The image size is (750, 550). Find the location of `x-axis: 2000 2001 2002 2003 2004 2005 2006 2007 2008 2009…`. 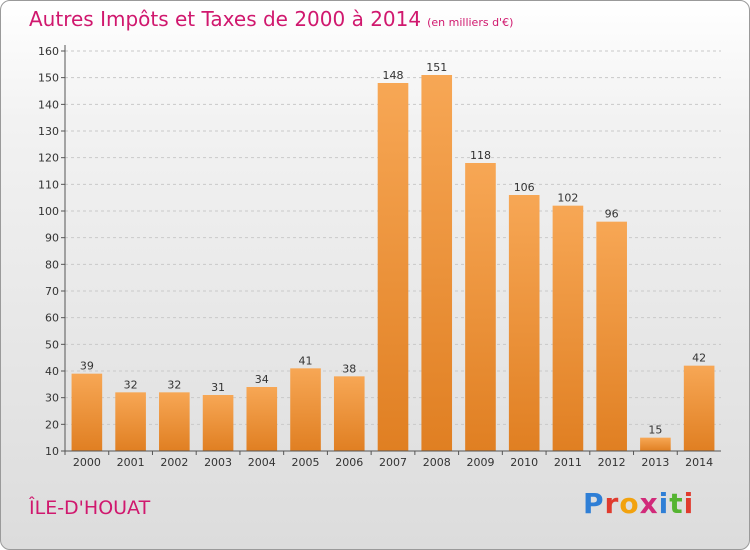

x-axis: 2000 2001 2002 2003 2004 2005 2006 2007 2008 2009… is located at coordinates (392, 459).